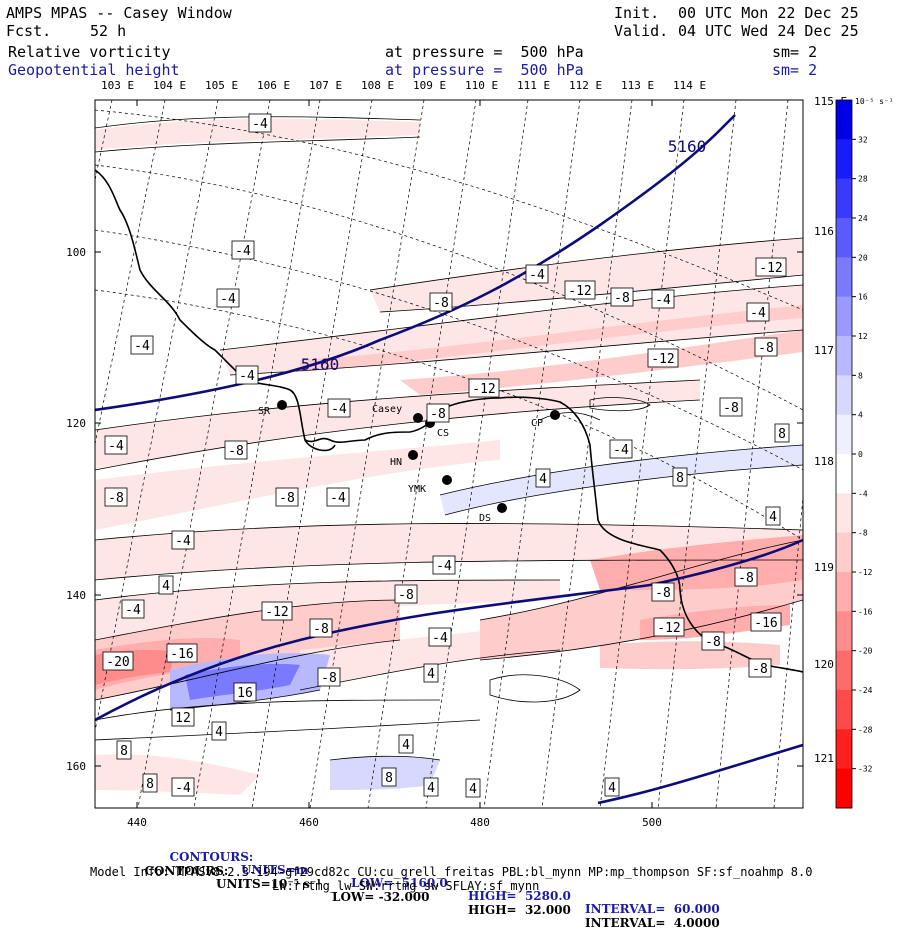 The width and height of the screenshot is (900, 930). What do you see at coordinates (865, 769) in the screenshot?
I see `colorbar-label: -32` at bounding box center [865, 769].